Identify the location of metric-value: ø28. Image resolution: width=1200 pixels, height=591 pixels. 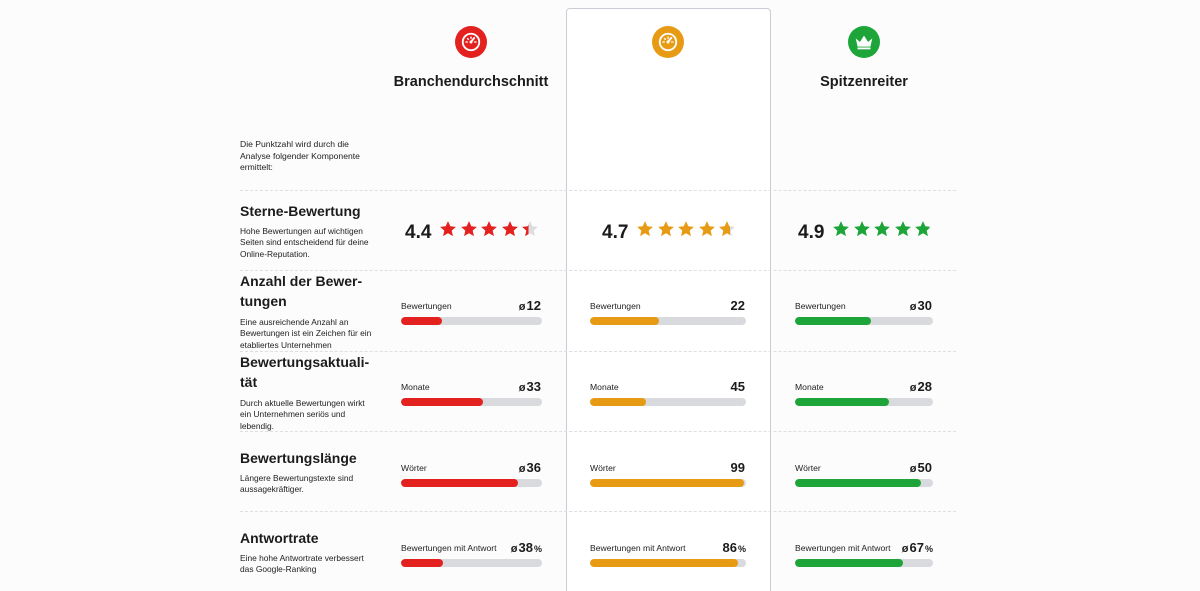
(921, 386).